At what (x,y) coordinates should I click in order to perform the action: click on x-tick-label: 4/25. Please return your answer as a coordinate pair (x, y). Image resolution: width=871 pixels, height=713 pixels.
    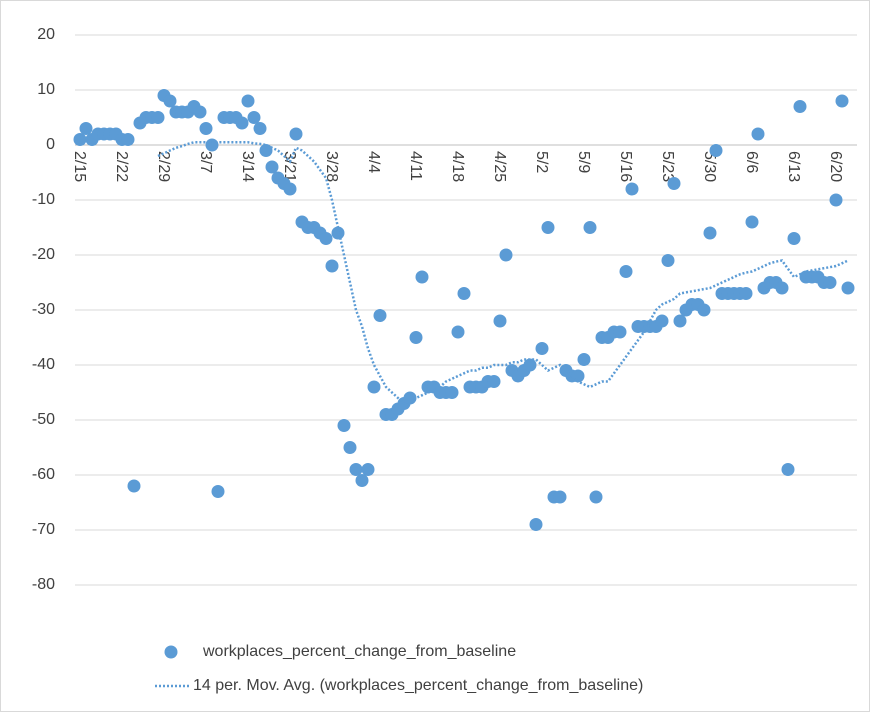
    Looking at the image, I should click on (499, 166).